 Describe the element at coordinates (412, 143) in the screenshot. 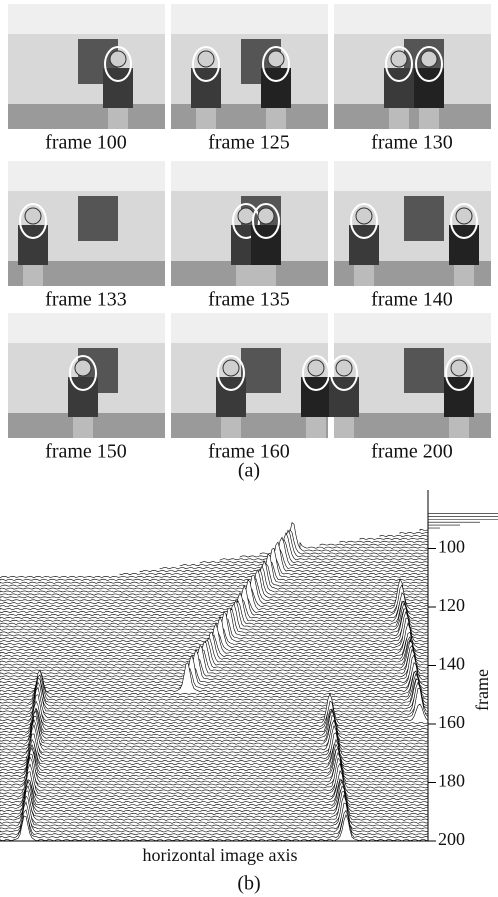

I see `caption: frame 130` at that location.